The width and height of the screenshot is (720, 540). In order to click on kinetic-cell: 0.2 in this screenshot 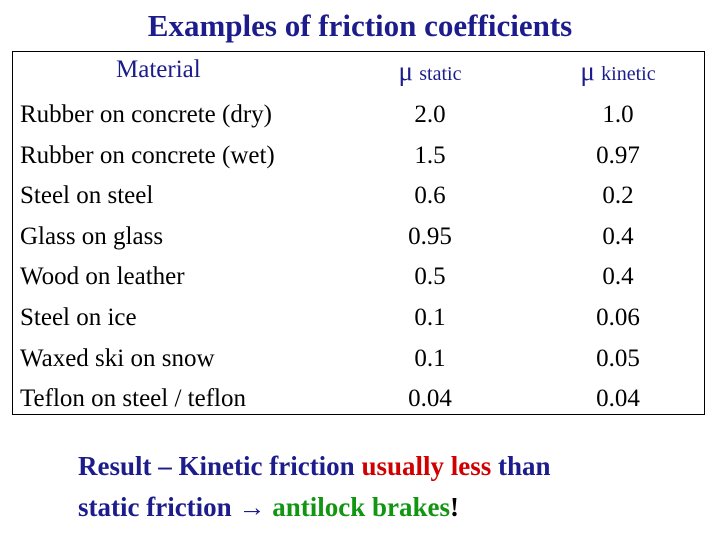, I will do `click(618, 196)`.